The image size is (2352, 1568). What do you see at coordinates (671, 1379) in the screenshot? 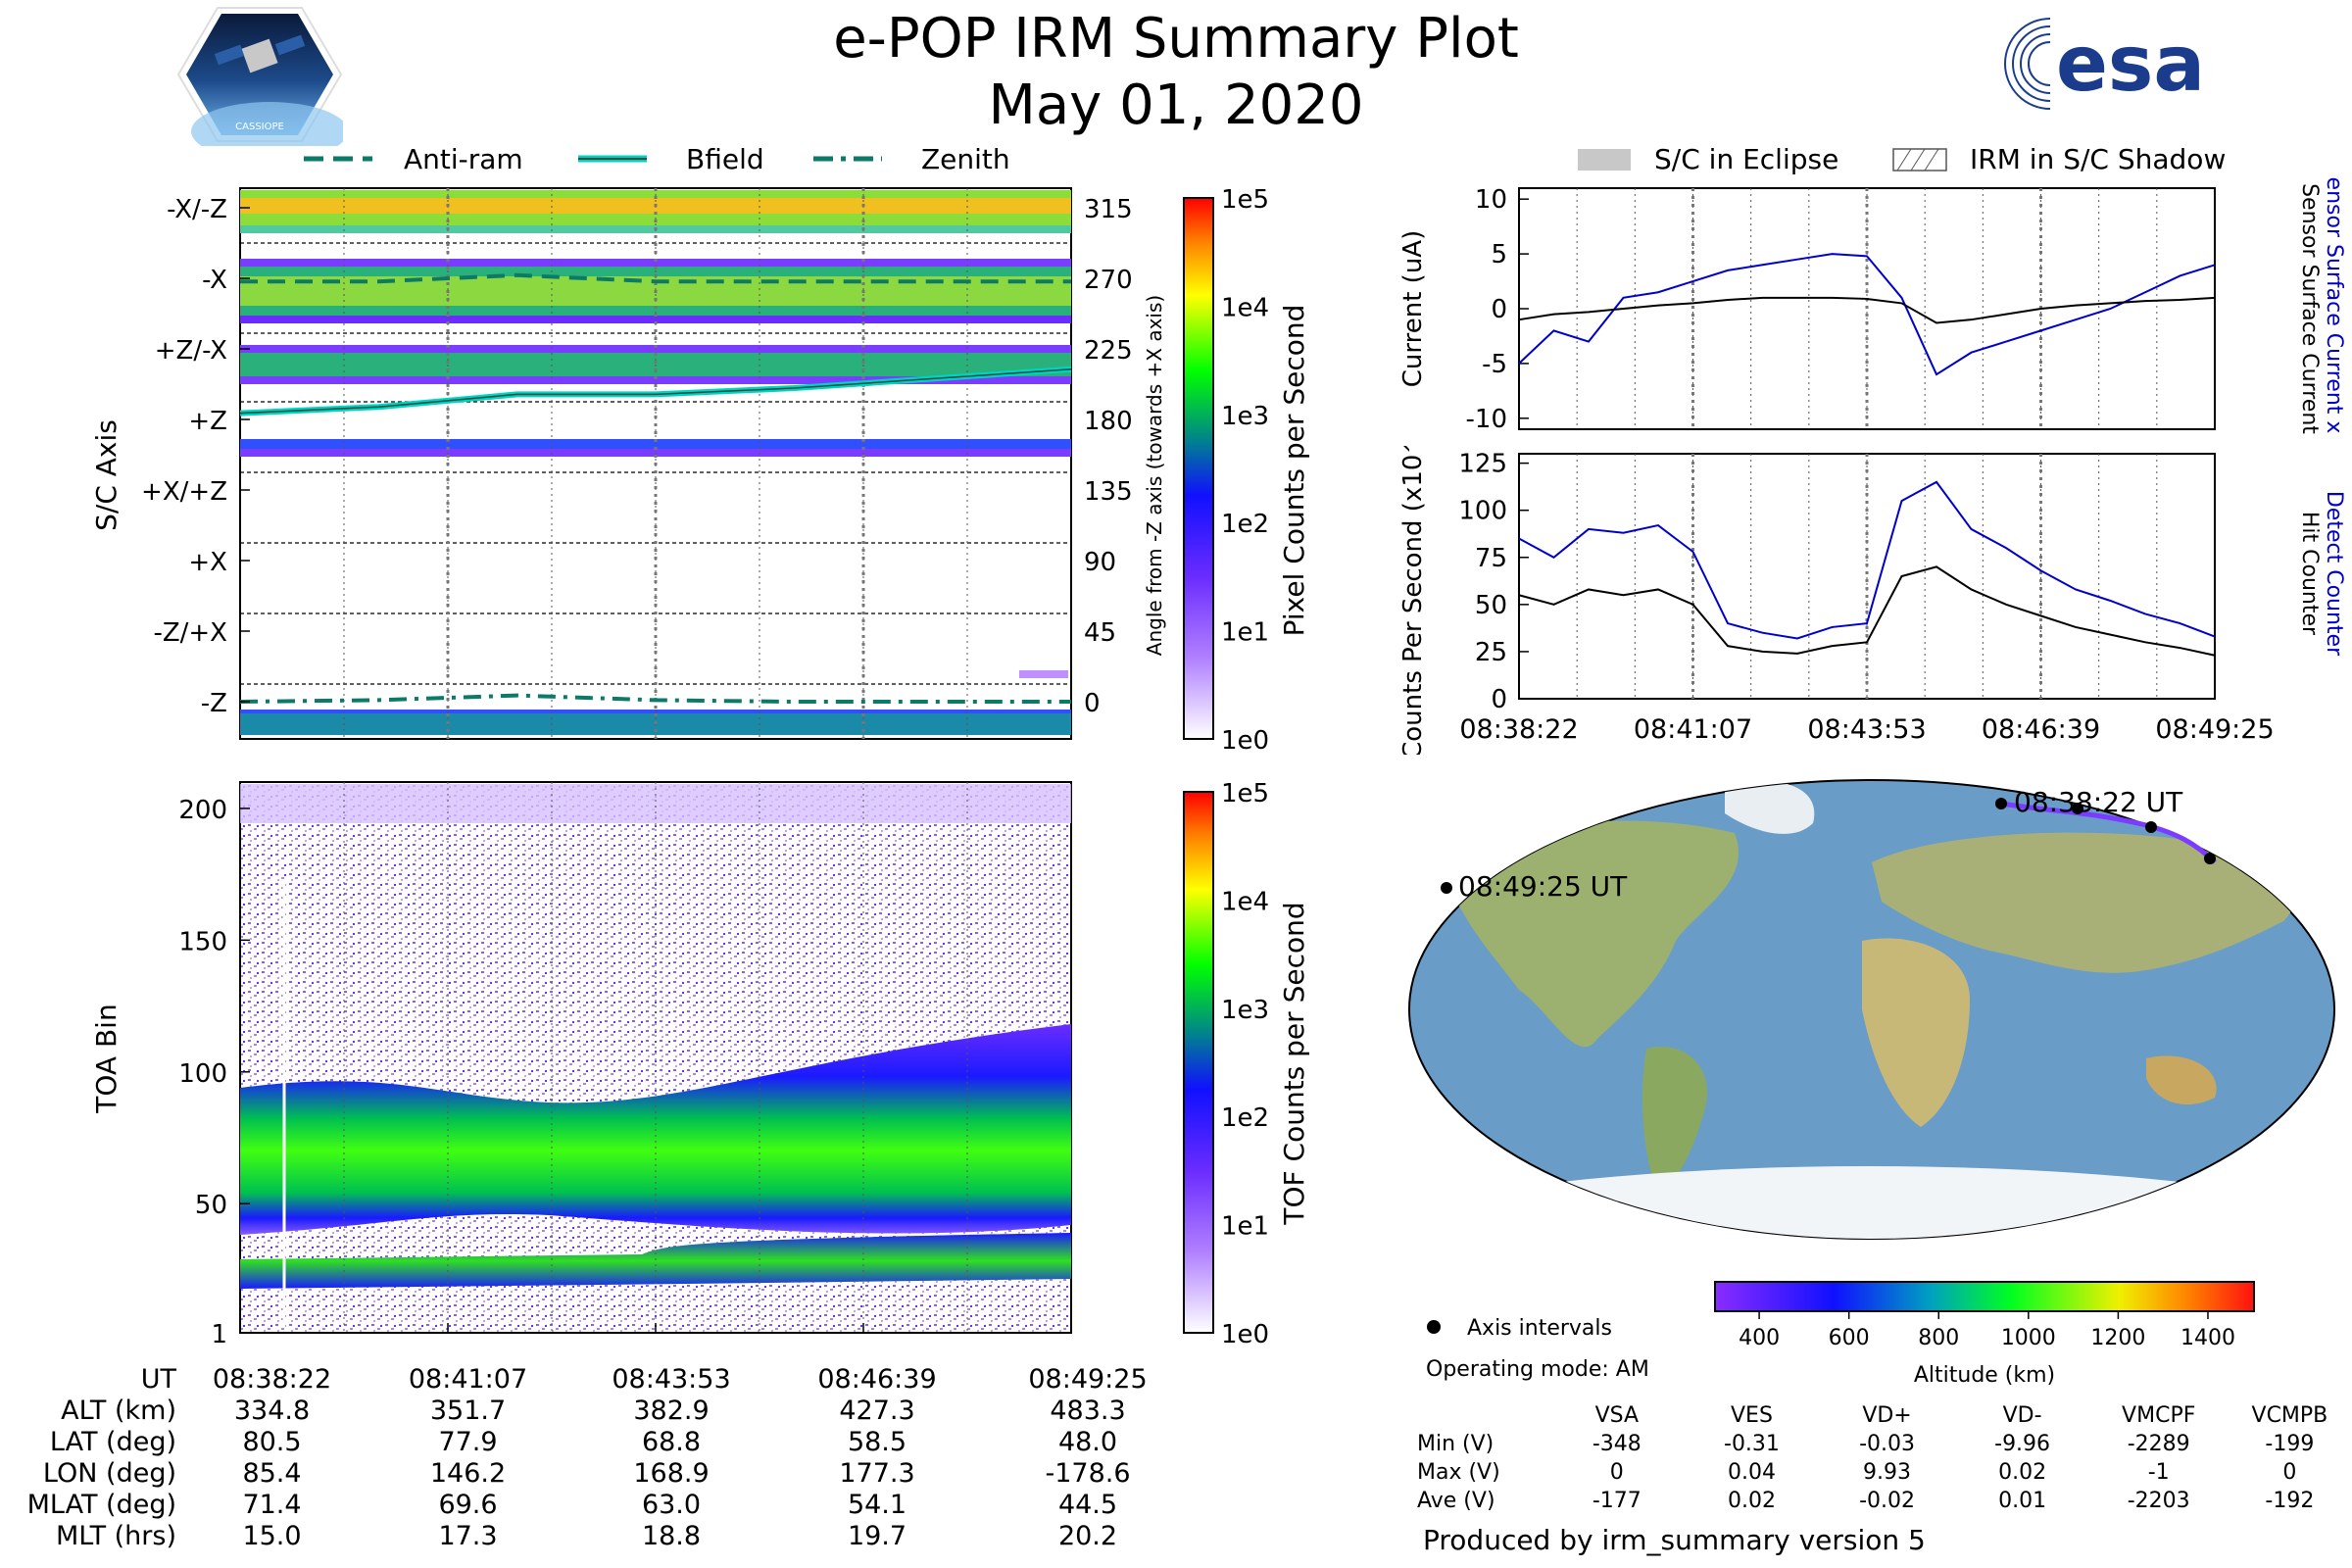
I see `orbit-cell: 08:43:53` at bounding box center [671, 1379].